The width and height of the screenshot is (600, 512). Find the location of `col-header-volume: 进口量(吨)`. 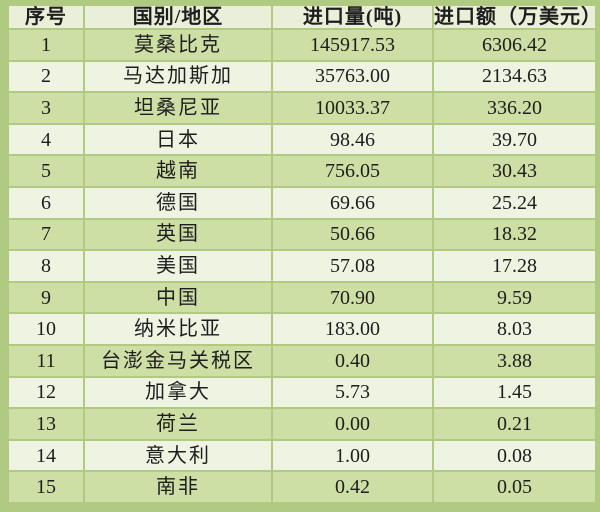

col-header-volume: 进口量(吨) is located at coordinates (352, 17).